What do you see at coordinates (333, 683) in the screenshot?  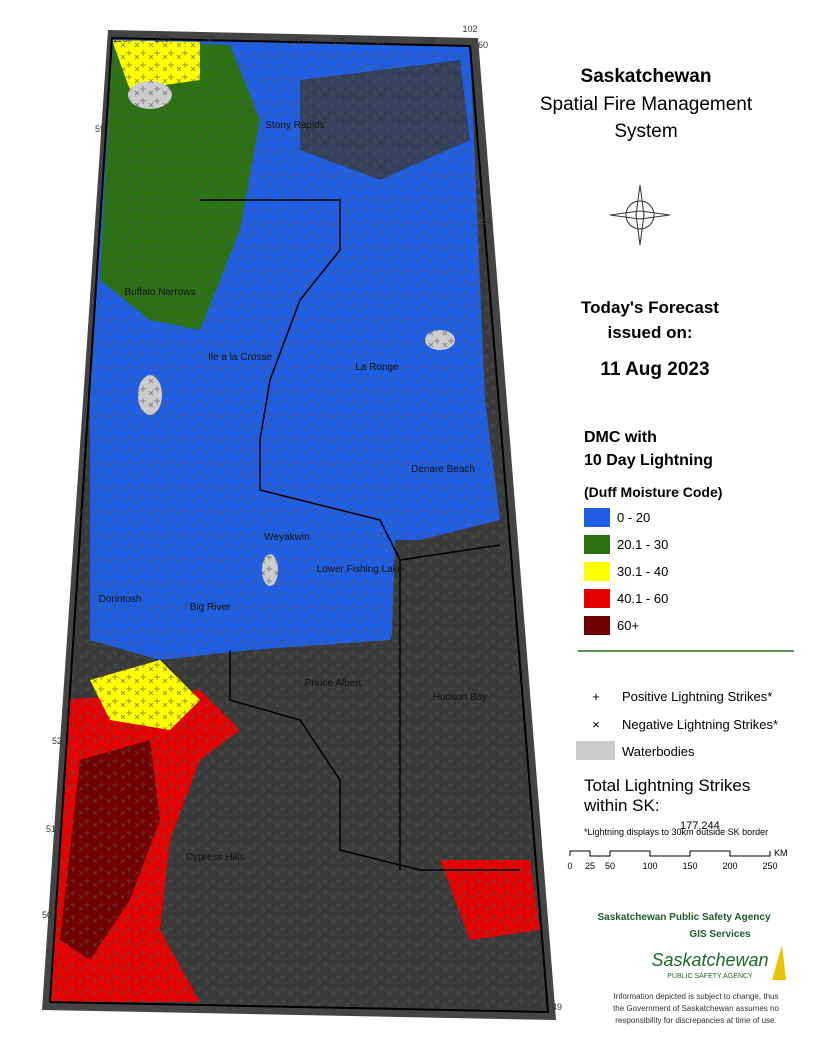 I see `place: Prince Albert` at bounding box center [333, 683].